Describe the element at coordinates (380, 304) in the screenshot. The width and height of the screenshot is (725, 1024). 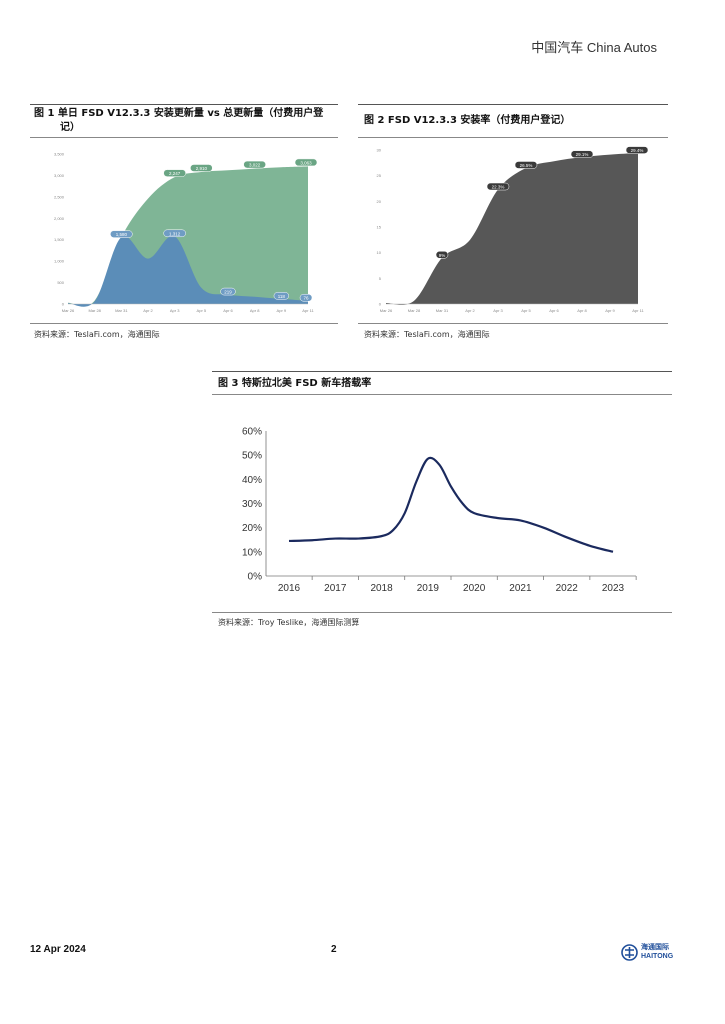
I see `figure2-y-tick: 0` at that location.